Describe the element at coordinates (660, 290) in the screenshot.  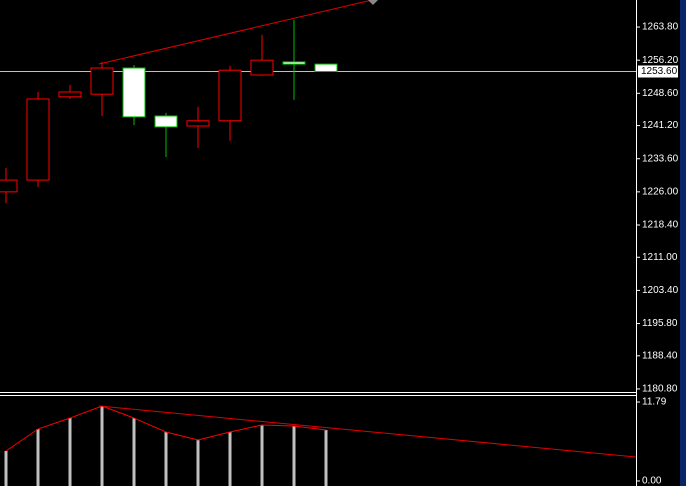
I see `y-tick-label: 1203.40` at that location.